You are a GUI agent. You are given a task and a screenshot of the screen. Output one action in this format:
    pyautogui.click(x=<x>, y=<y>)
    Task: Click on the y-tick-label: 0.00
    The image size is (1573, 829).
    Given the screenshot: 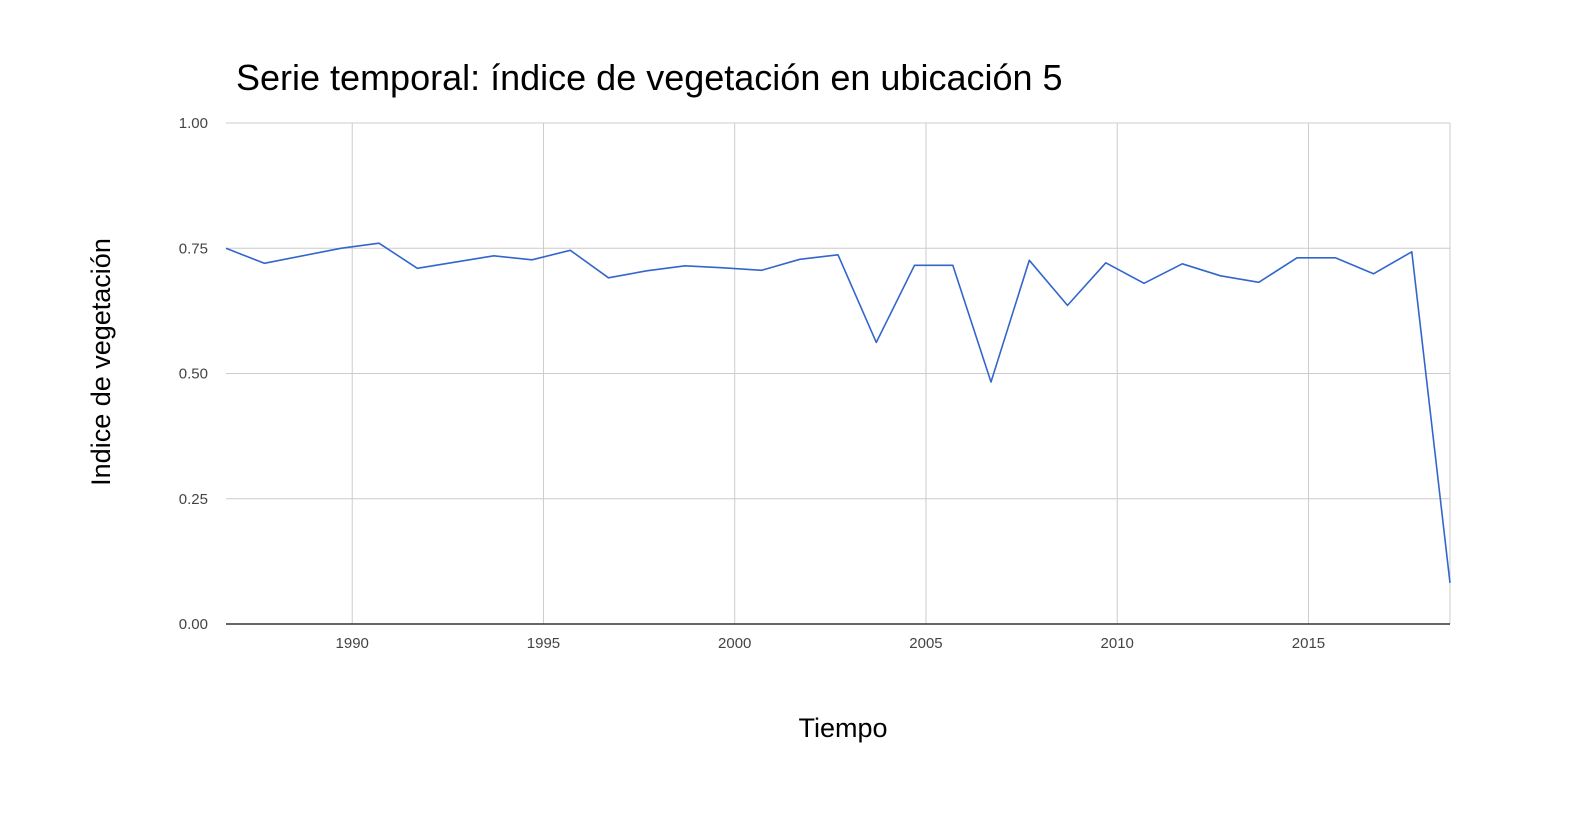 What is the action you would take?
    pyautogui.click(x=193, y=624)
    